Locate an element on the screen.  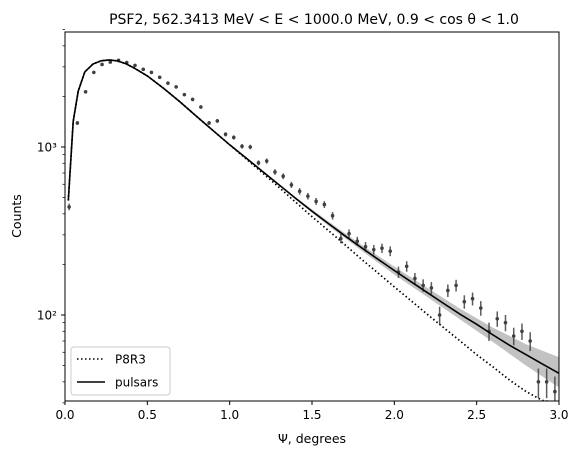
x-tick-label: 0.0 is located at coordinates (64, 415).